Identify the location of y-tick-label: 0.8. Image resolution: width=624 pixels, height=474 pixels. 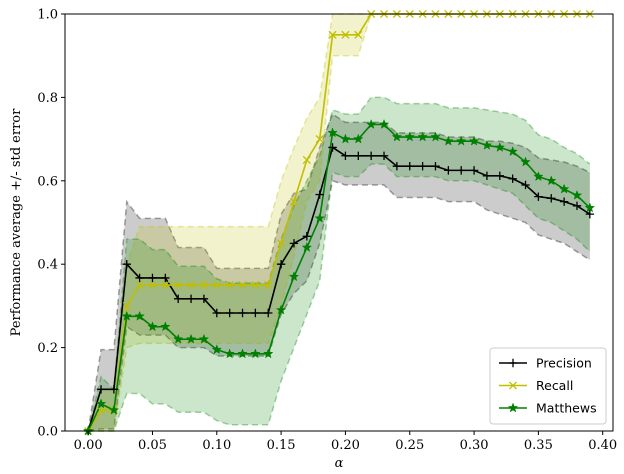
(47, 98).